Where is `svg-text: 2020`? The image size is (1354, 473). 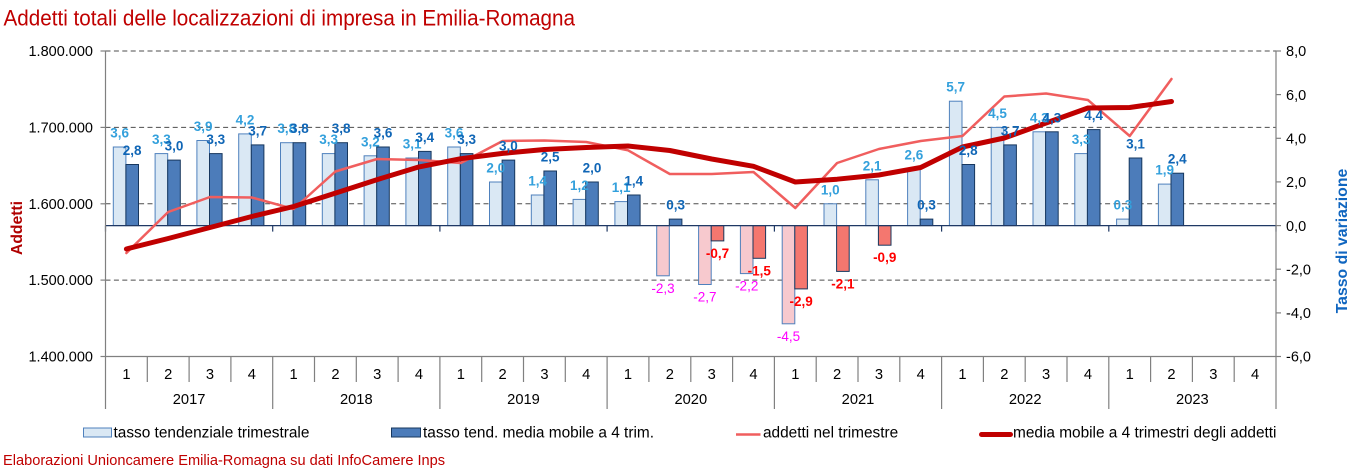 svg-text: 2020 is located at coordinates (690, 400).